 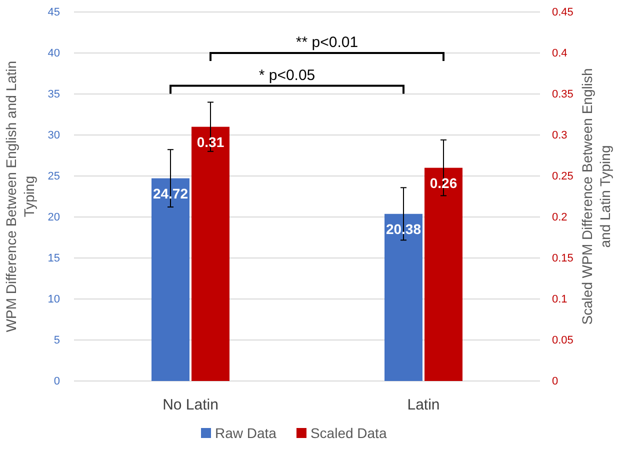 I want to click on y2-tick-label: 0.05, so click(x=563, y=340).